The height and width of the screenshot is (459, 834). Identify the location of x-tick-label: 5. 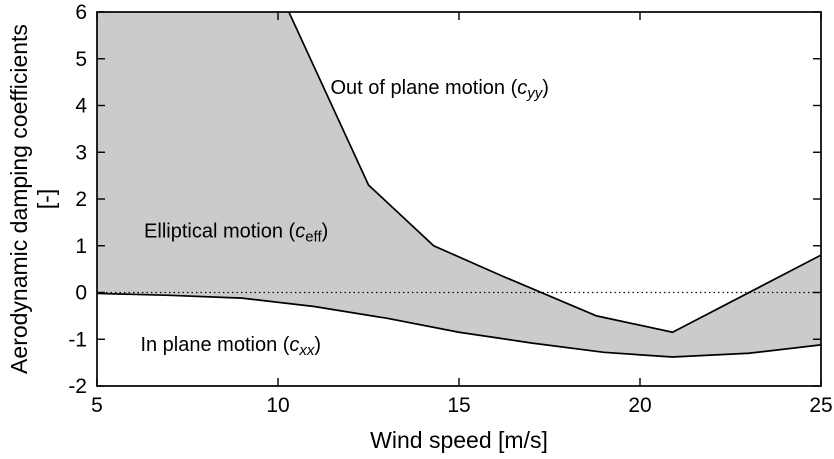
(97, 405).